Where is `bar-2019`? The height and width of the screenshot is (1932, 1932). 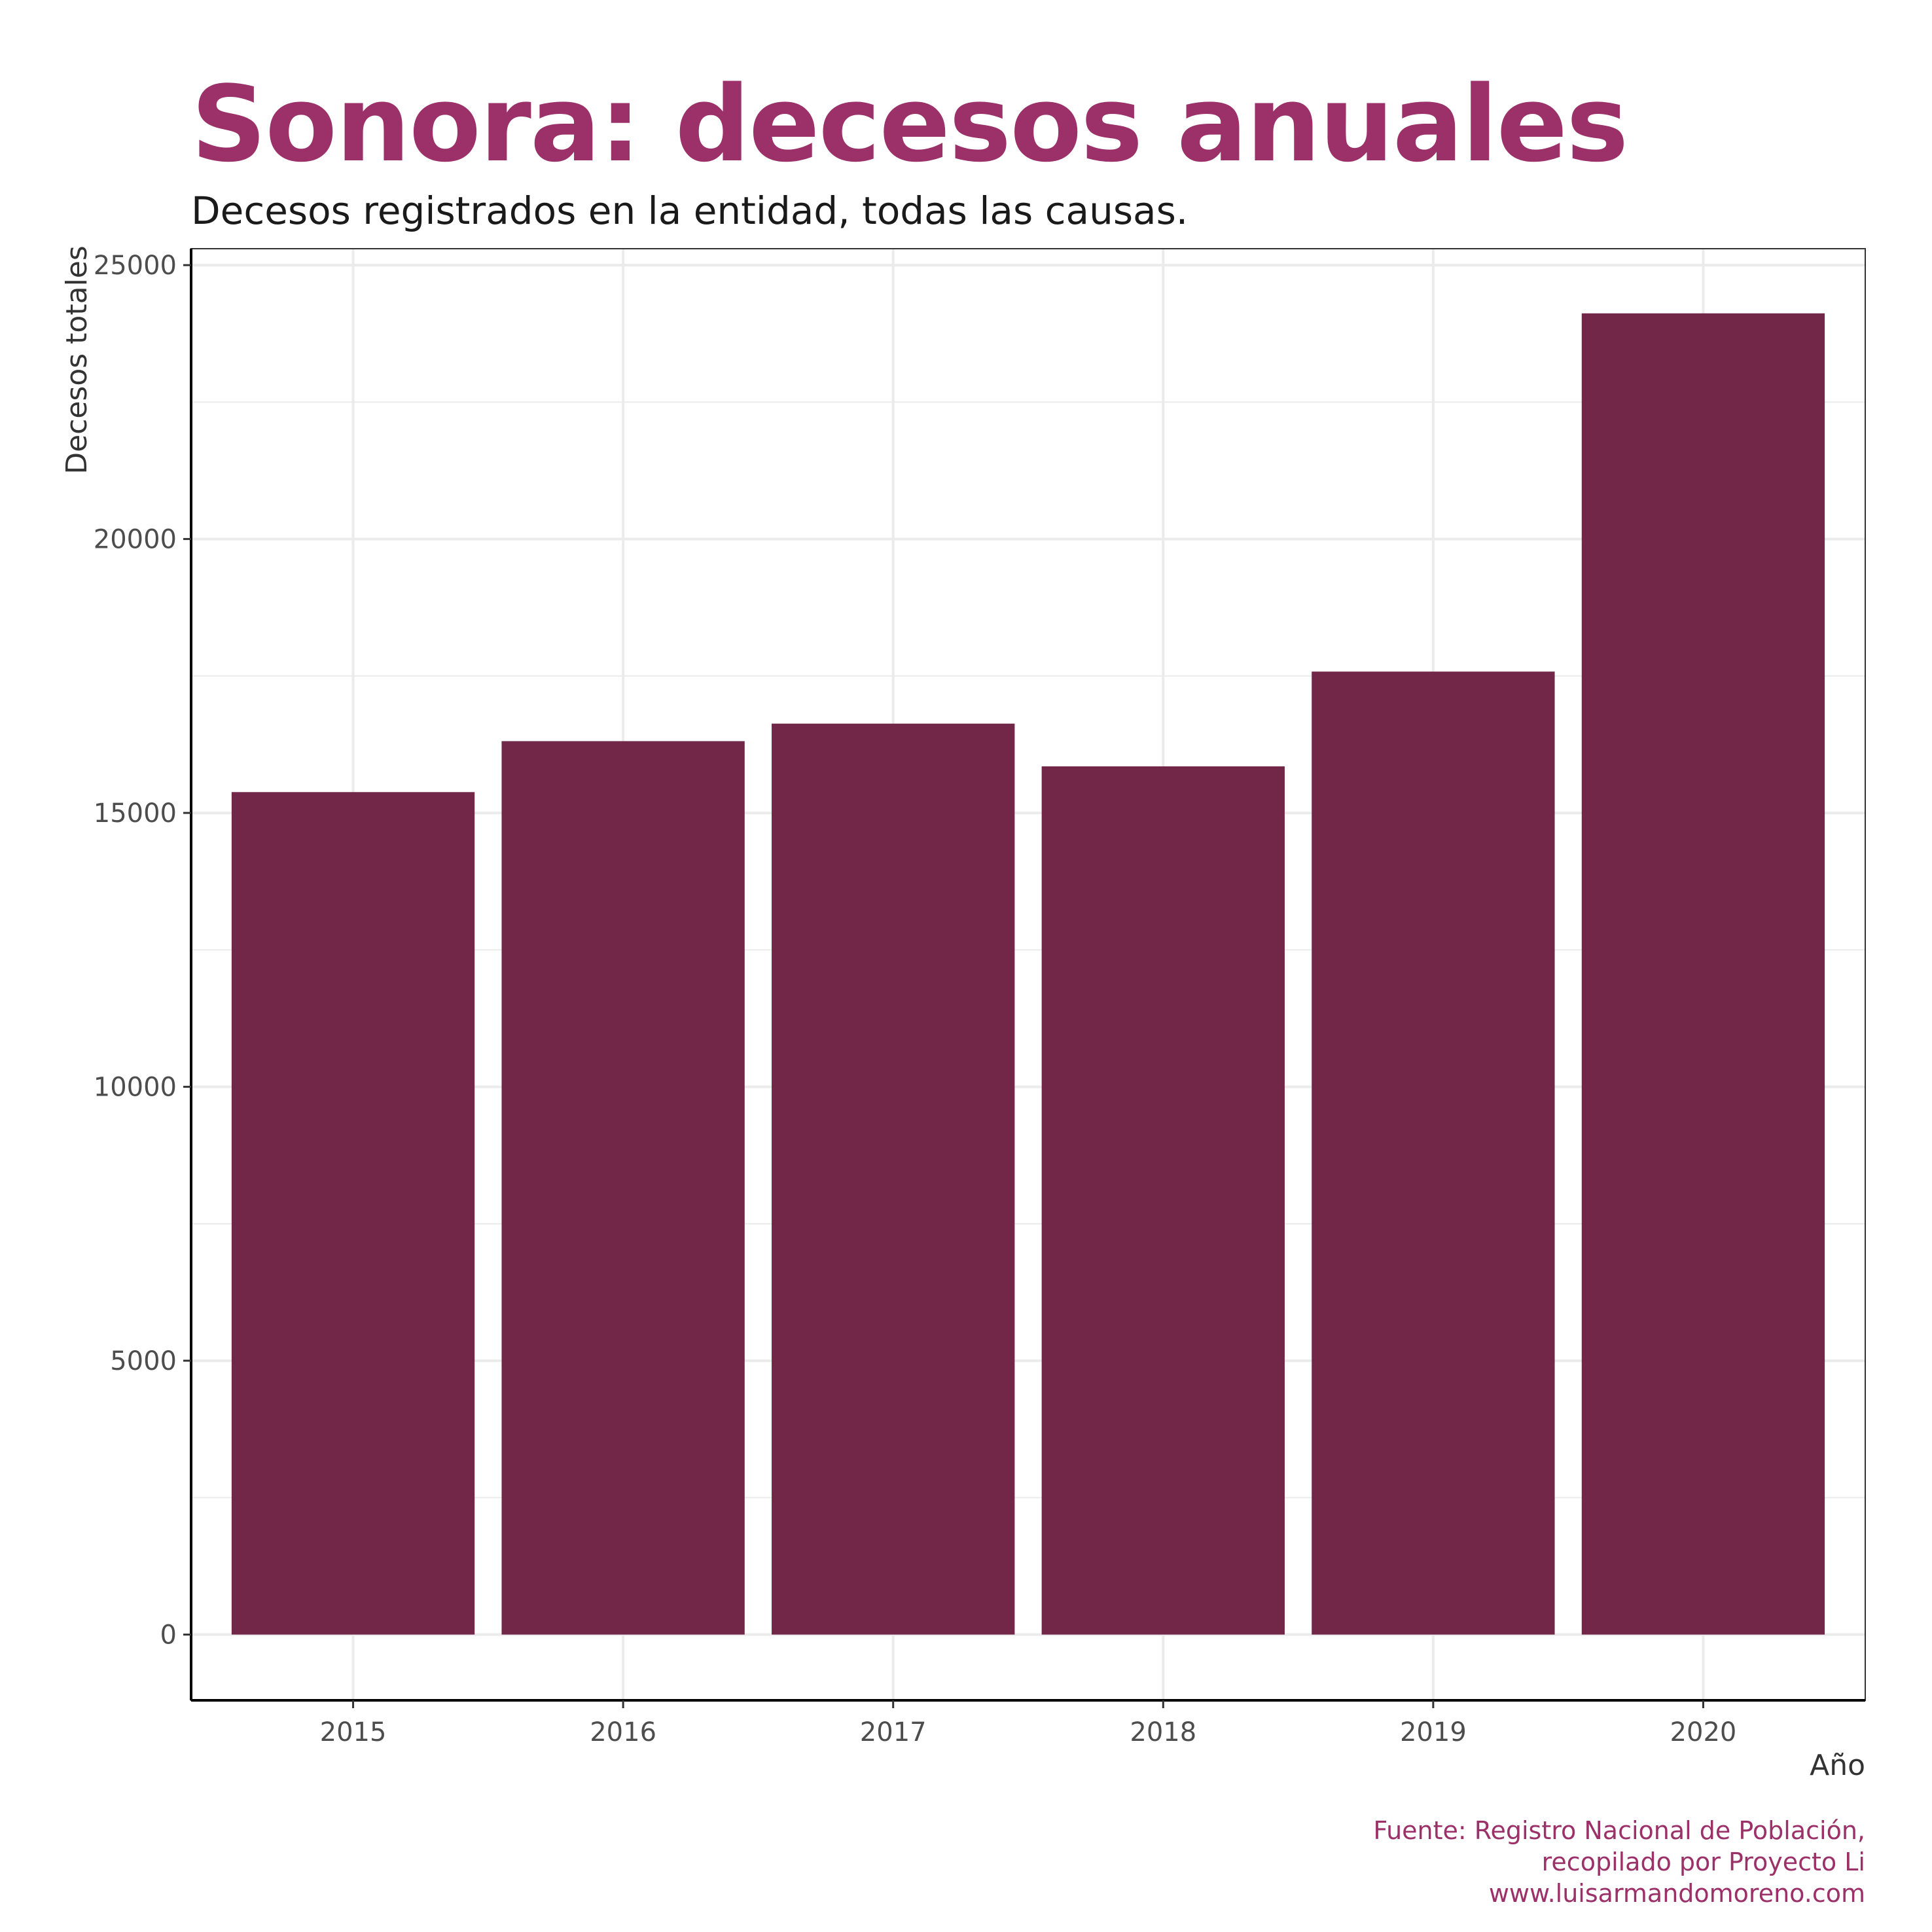
bar-2019 is located at coordinates (1433, 1153).